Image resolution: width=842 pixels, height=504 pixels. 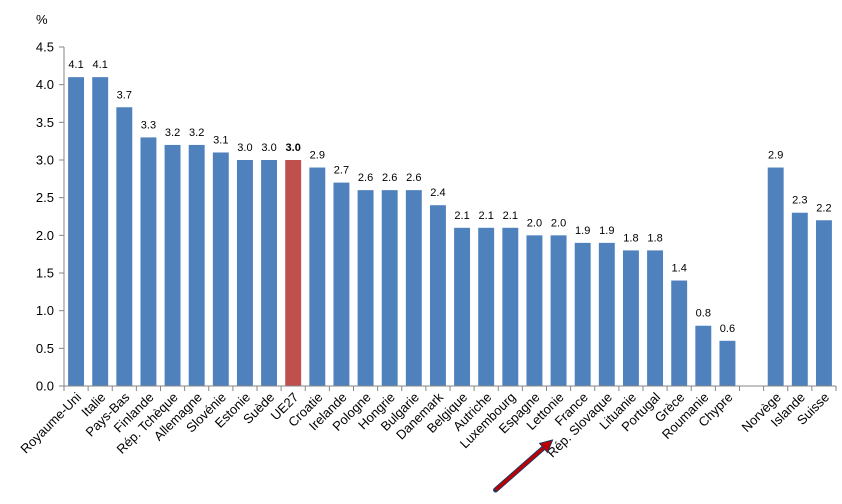 What do you see at coordinates (220, 140) in the screenshot?
I see `bar-value-label: 3.1` at bounding box center [220, 140].